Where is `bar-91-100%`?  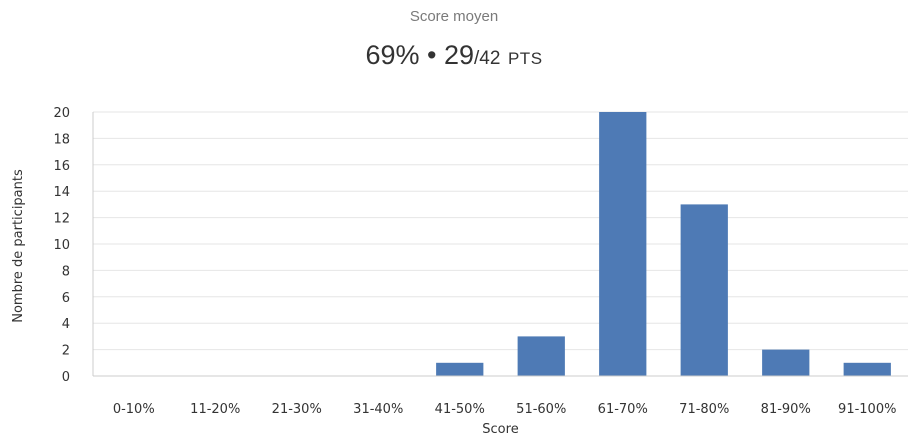 bar-91-100% is located at coordinates (867, 369).